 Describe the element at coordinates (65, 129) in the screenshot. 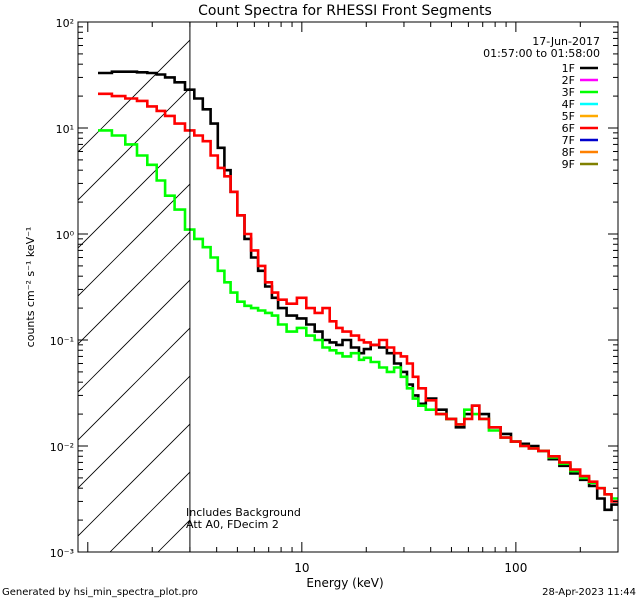

I see `y-tick-label: 10¹` at that location.